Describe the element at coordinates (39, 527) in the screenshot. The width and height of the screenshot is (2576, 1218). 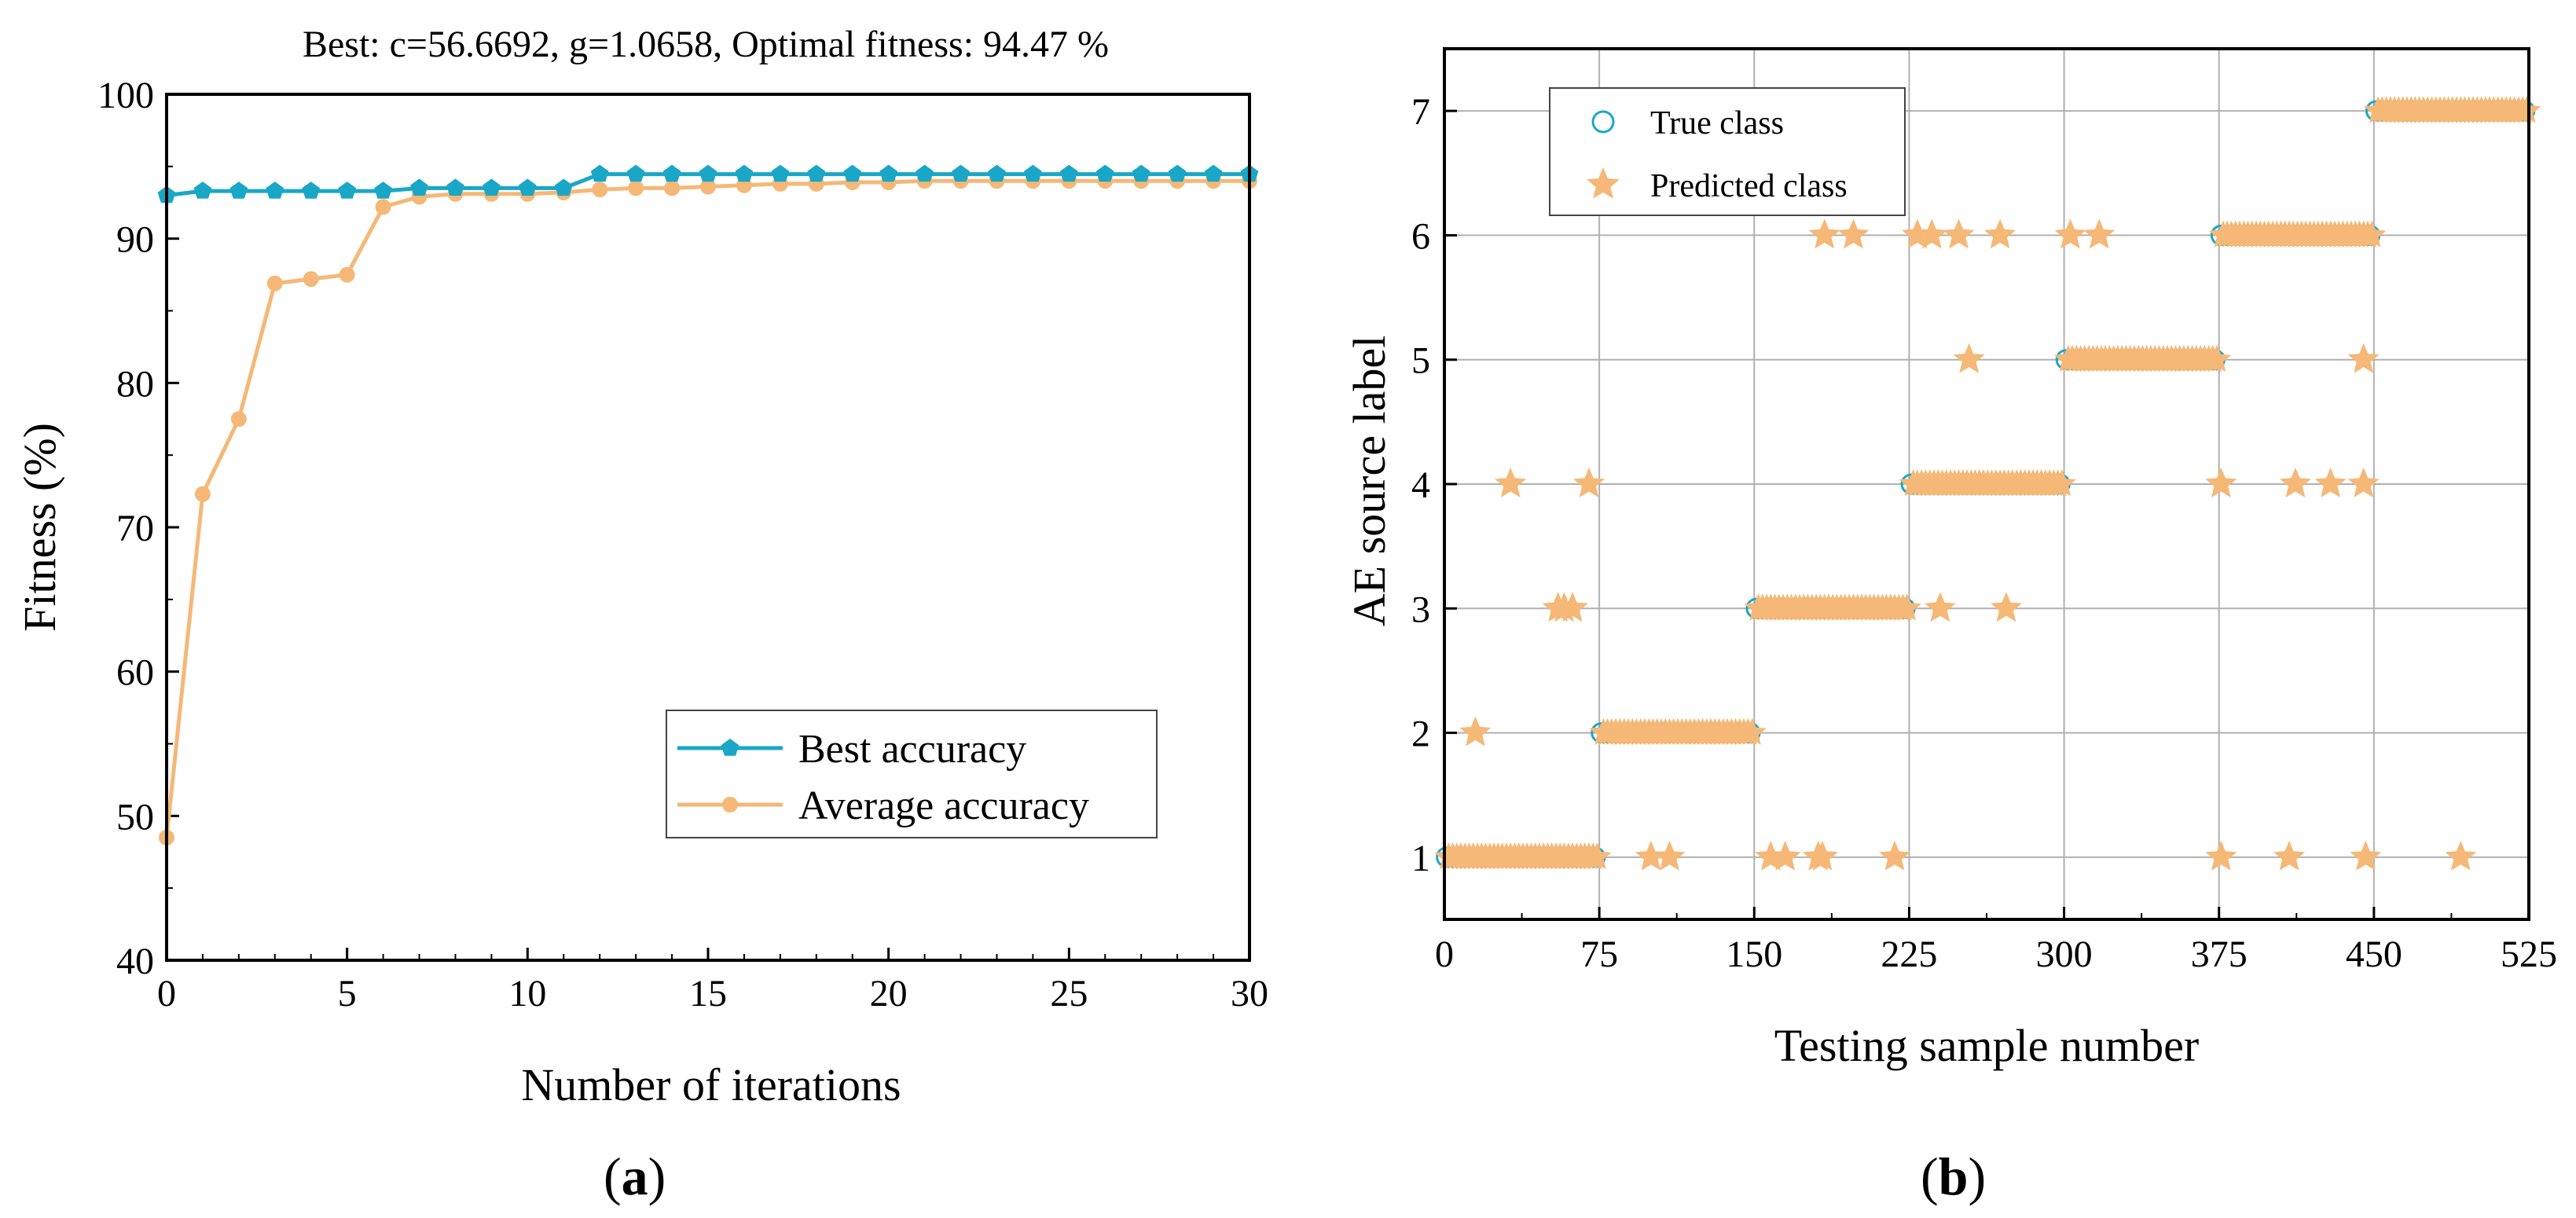
I see `panel-a-y-axis-label: Fitness (%)` at that location.